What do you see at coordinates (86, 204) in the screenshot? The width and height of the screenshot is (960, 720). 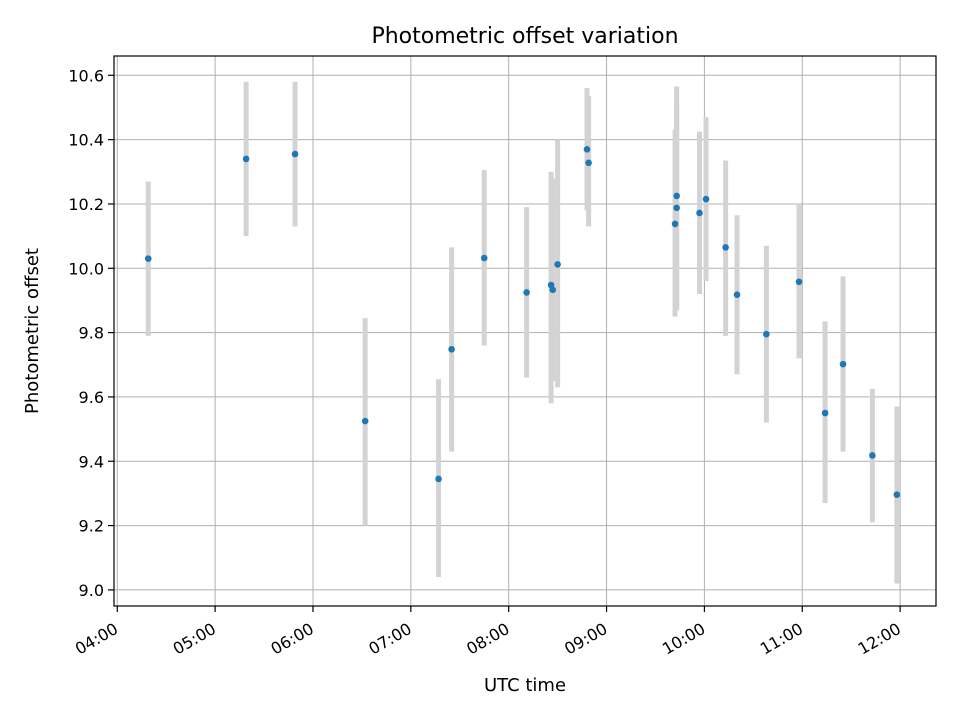 I see `y-tick-label: 10.2` at bounding box center [86, 204].